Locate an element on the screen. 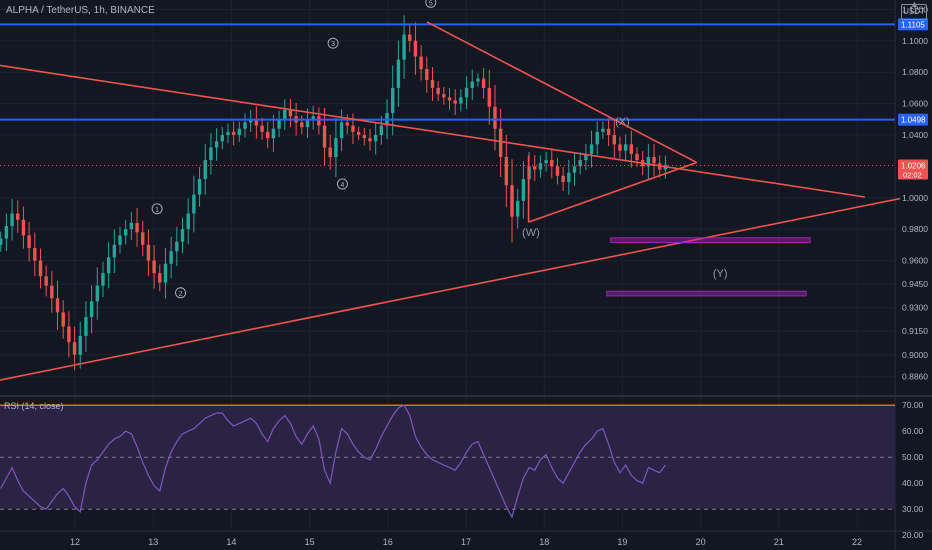 The height and width of the screenshot is (550, 932). price-tick-label: 0.9450 is located at coordinates (915, 284).